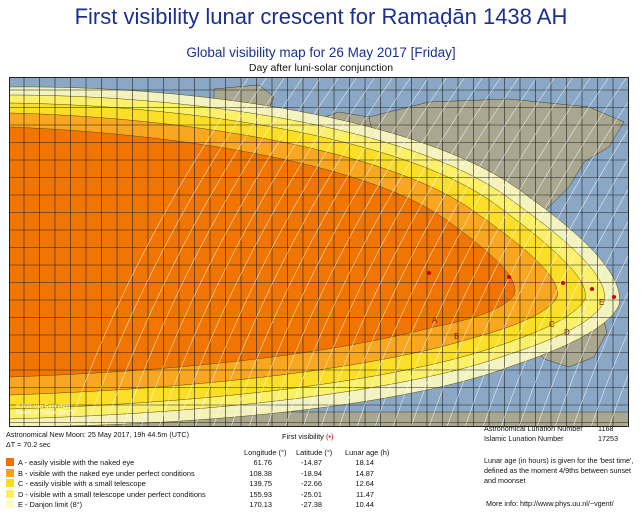 The image size is (642, 521). I want to click on map-subtitle-note: Day after luni-solar conjunction, so click(321, 68).